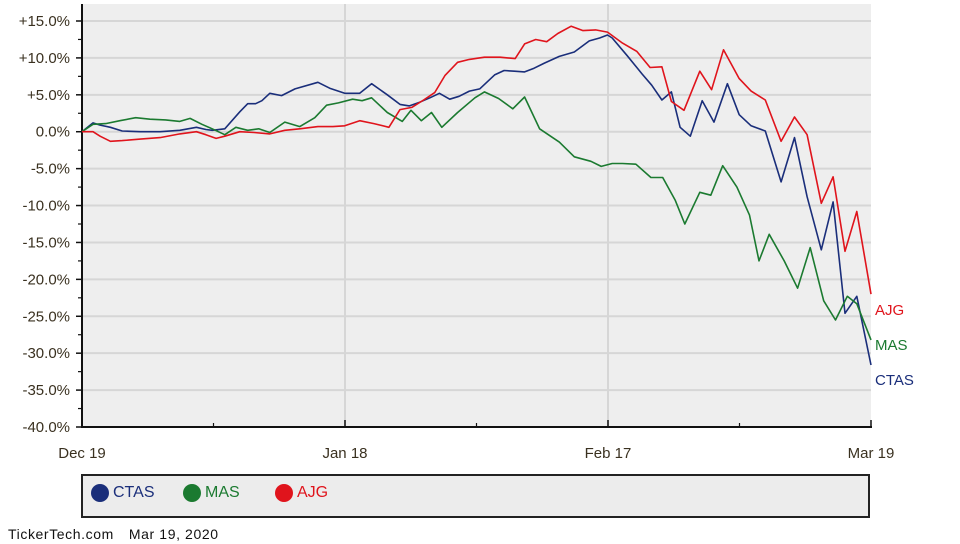 Image resolution: width=960 pixels, height=544 pixels. I want to click on footer-date: Mar 19, 2020, so click(173, 534).